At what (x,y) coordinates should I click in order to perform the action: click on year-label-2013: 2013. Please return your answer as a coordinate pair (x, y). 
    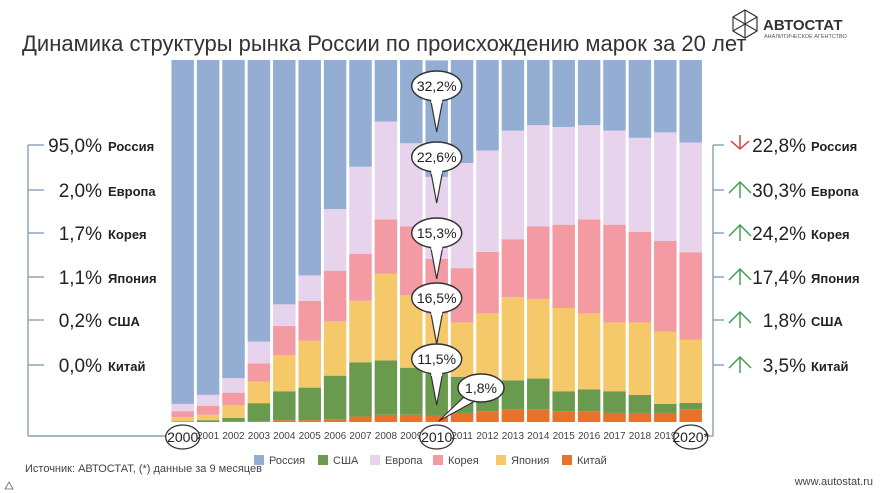
    Looking at the image, I should click on (513, 436).